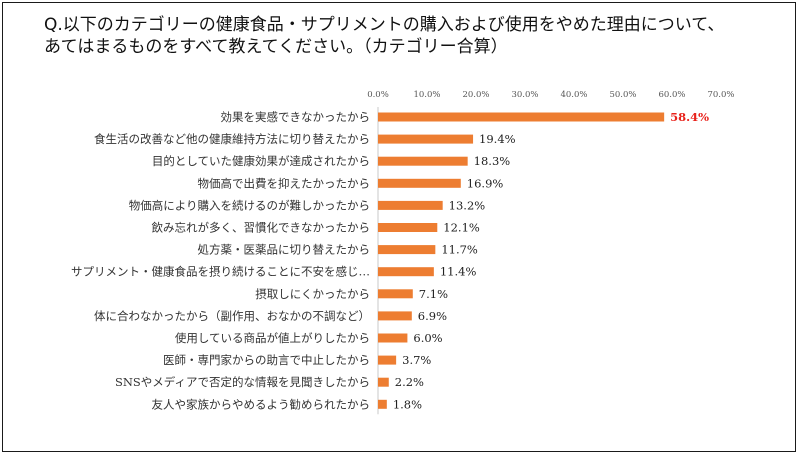  What do you see at coordinates (427, 338) in the screenshot?
I see `value-label: 6.0%` at bounding box center [427, 338].